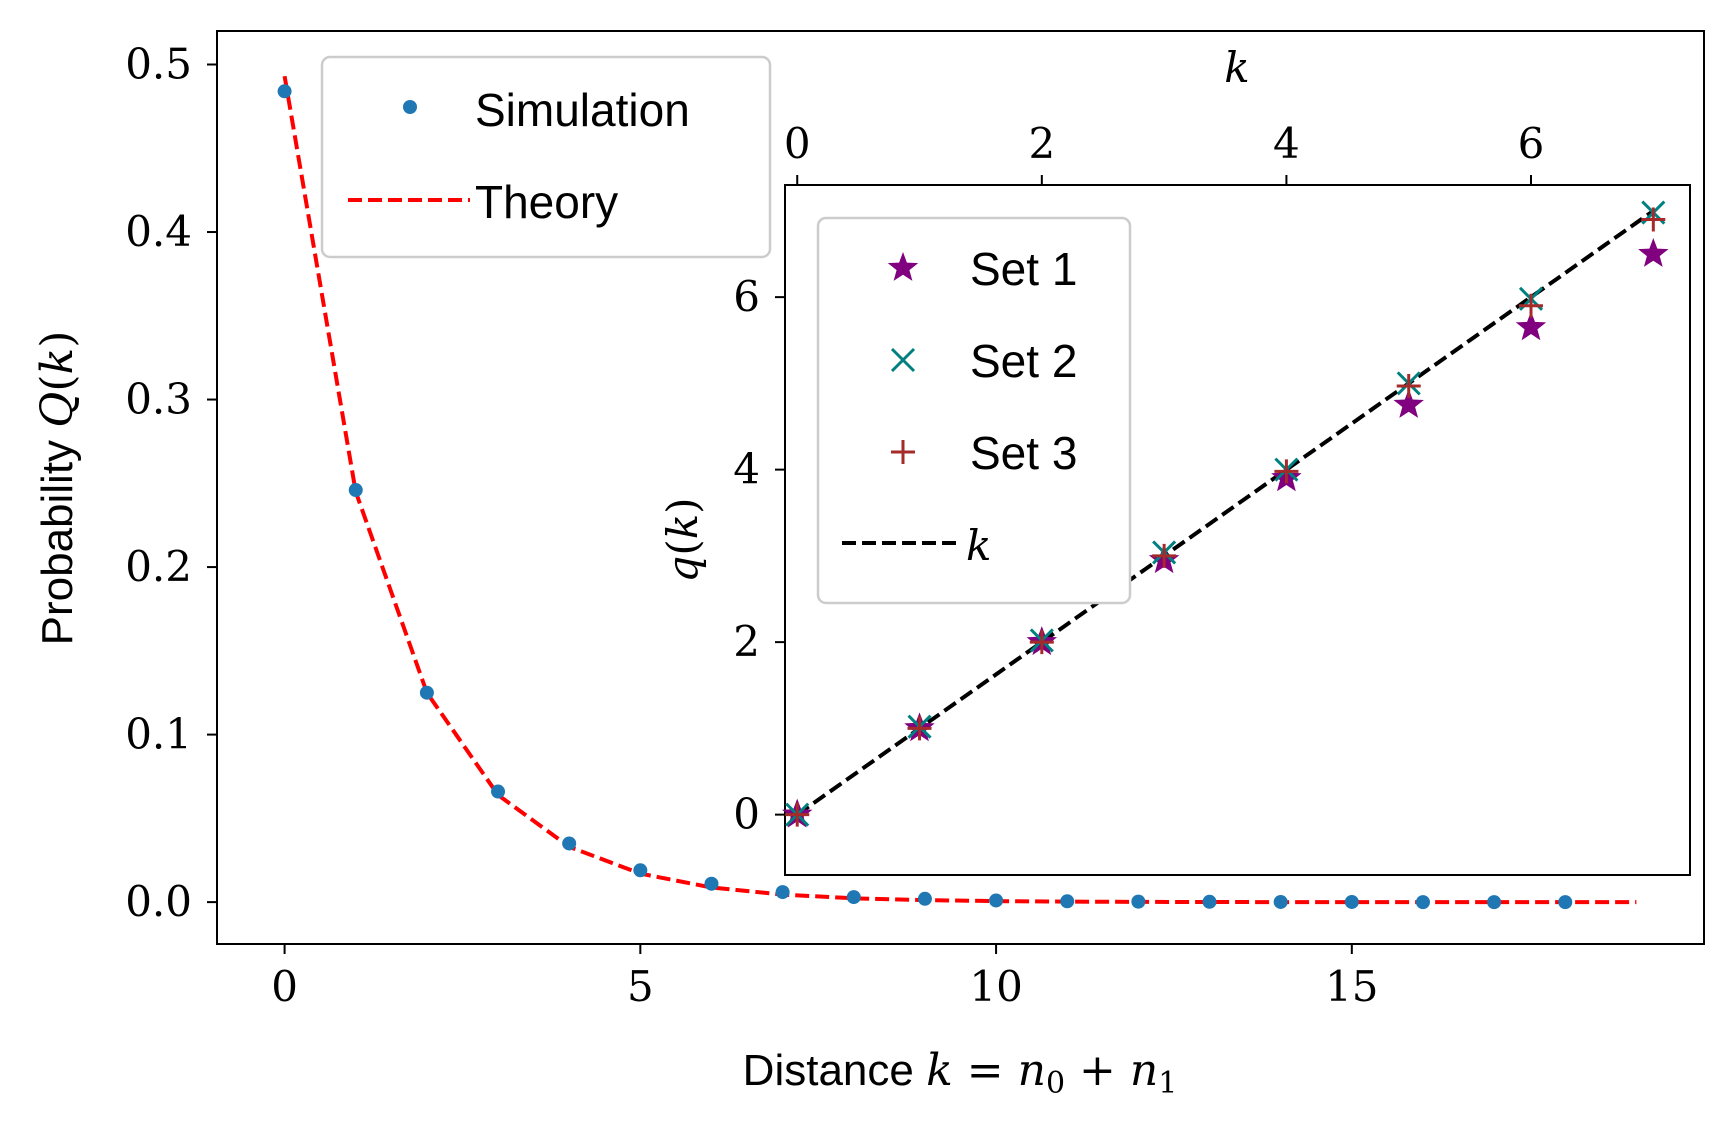 The height and width of the screenshot is (1125, 1725). Describe the element at coordinates (746, 641) in the screenshot. I see `inset-y-tick-label: 2` at that location.